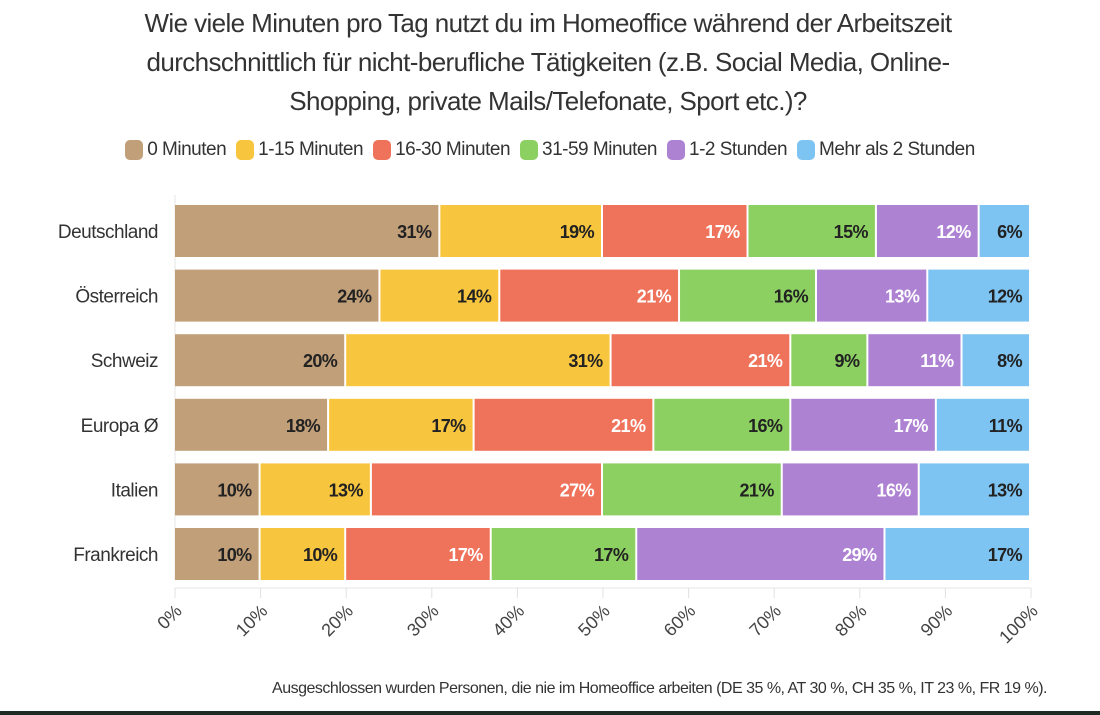  What do you see at coordinates (116, 297) in the screenshot?
I see `category-label: Österreich` at bounding box center [116, 297].